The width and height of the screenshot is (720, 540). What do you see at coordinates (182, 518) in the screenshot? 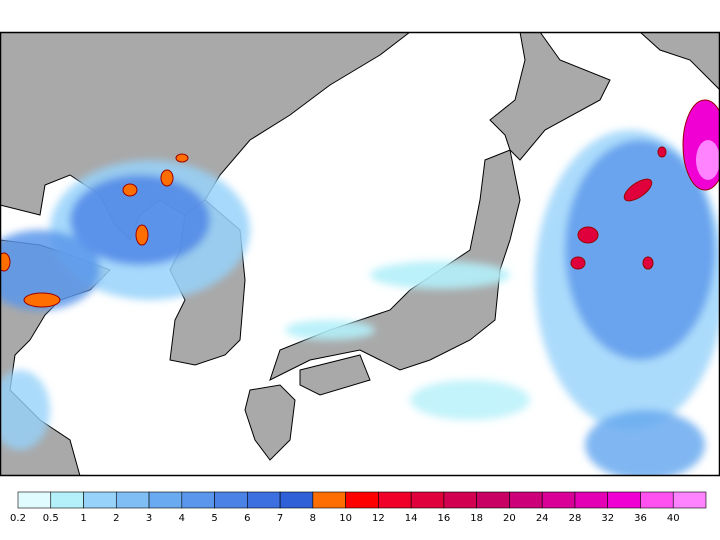
I see `colorbar-label: 4` at bounding box center [182, 518].